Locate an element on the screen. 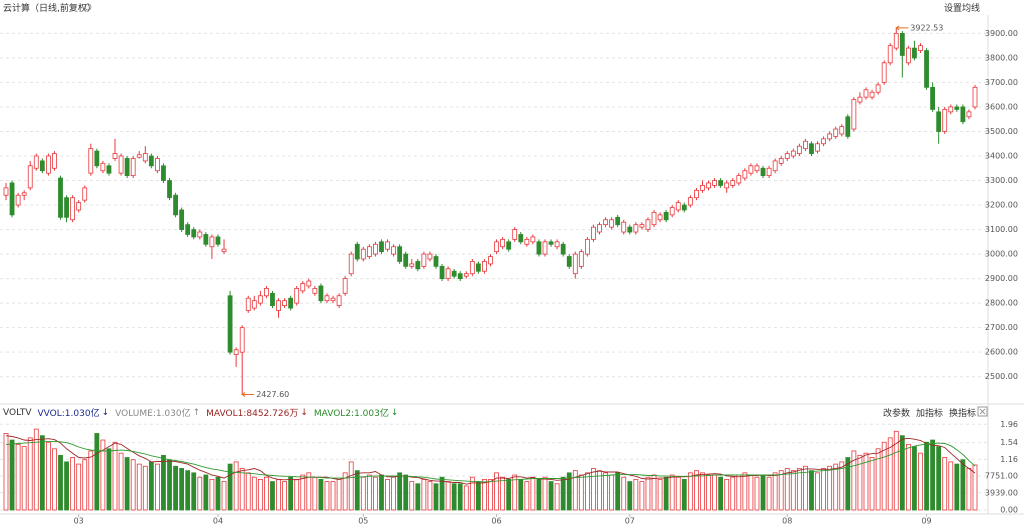  ma-button: 设置均线 is located at coordinates (962, 7).